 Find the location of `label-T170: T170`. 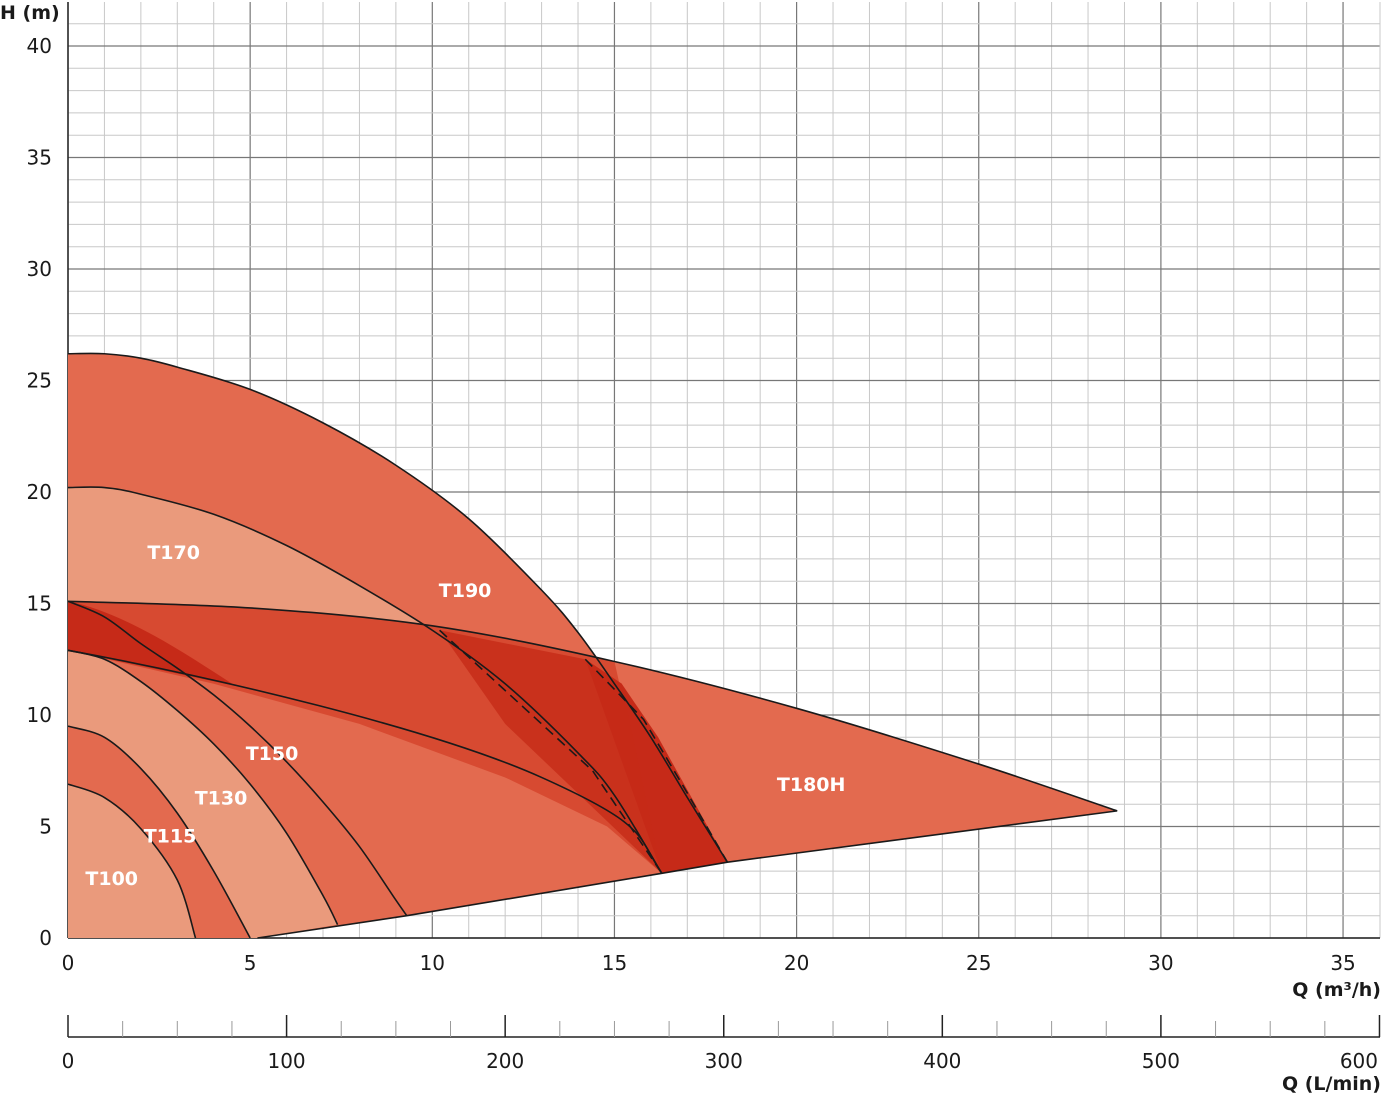

label-T170: T170 is located at coordinates (173, 553).